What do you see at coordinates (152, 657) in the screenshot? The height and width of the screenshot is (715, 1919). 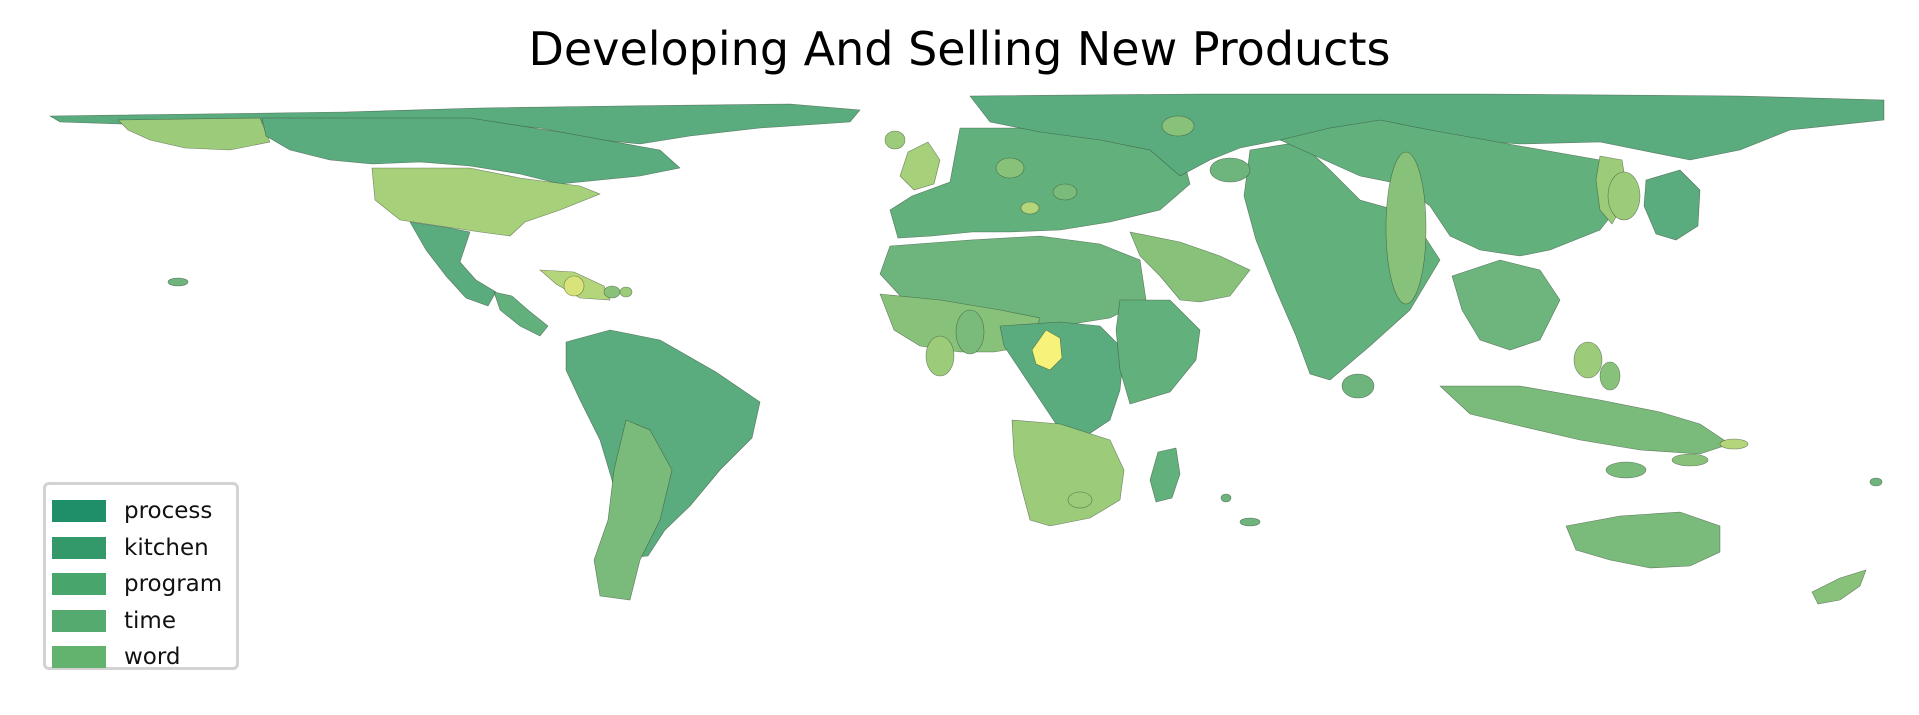 I see `legend-label: word` at bounding box center [152, 657].